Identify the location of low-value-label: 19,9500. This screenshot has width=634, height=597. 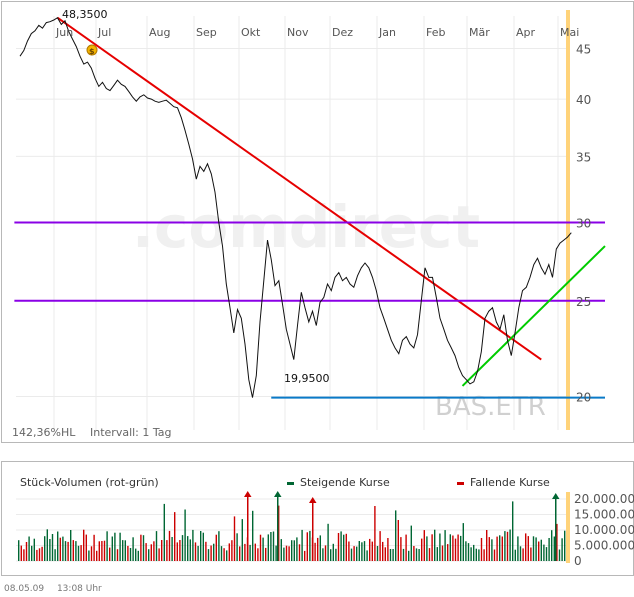
(307, 378).